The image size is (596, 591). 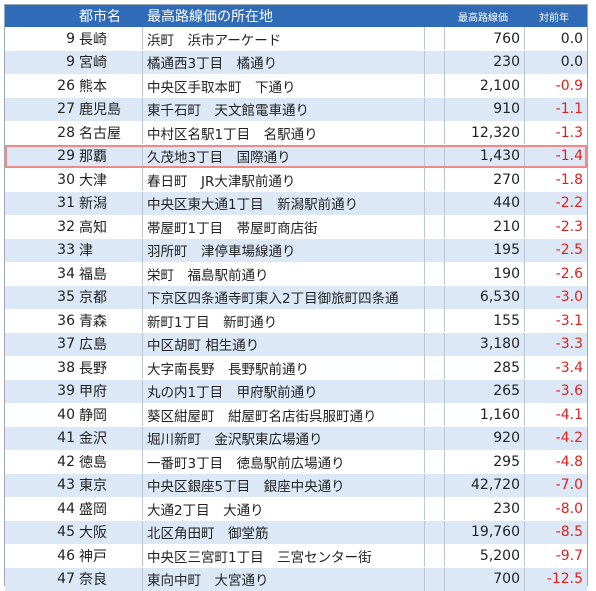 What do you see at coordinates (110, 532) in the screenshot?
I see `city-cell: 大阪` at bounding box center [110, 532].